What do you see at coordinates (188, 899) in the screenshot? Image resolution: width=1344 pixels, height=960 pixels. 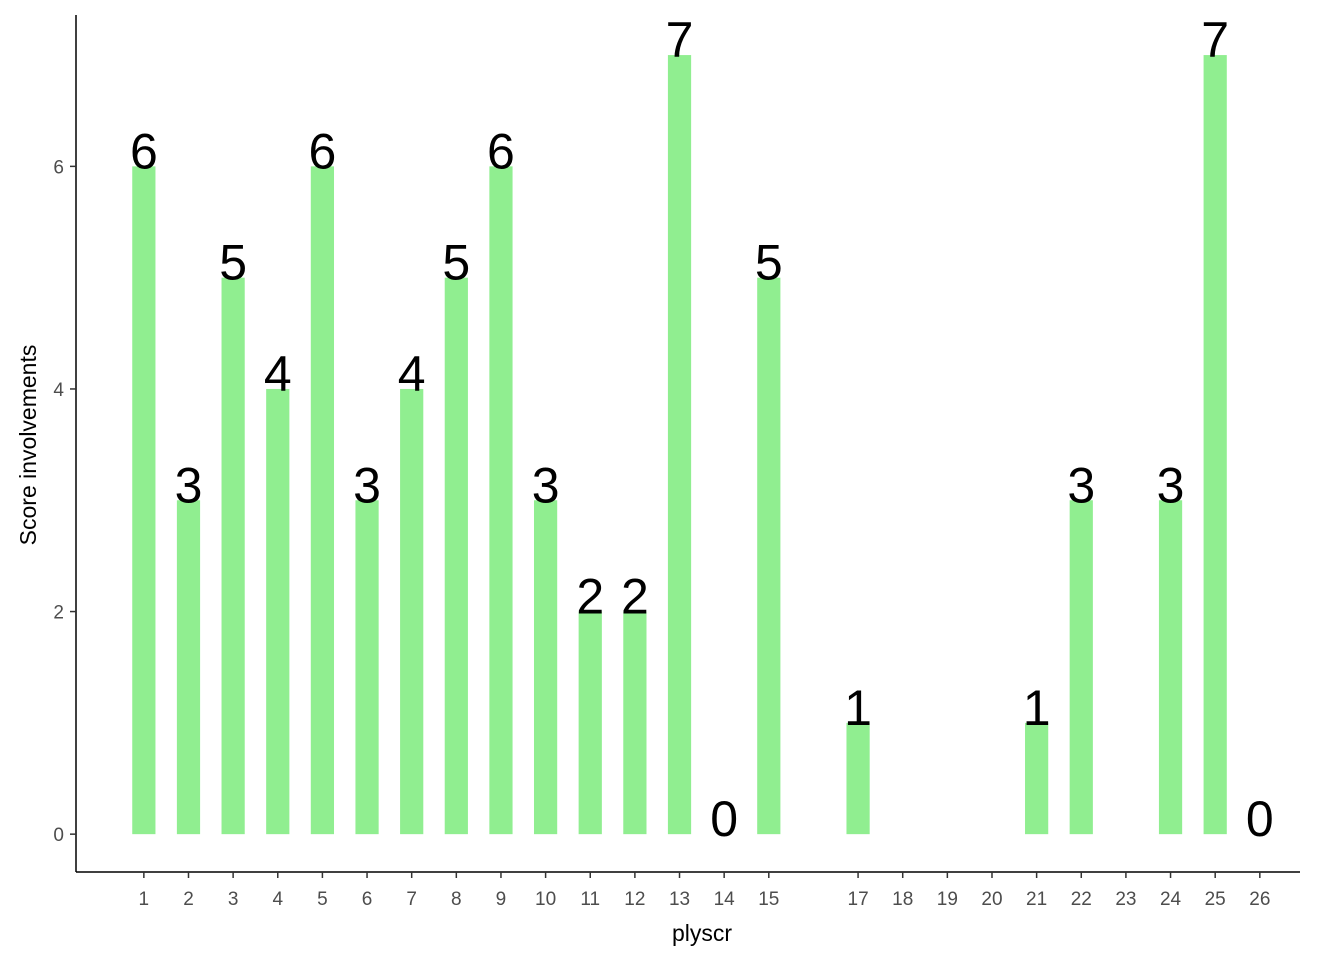 I see `x-tick-label: 2` at bounding box center [188, 899].